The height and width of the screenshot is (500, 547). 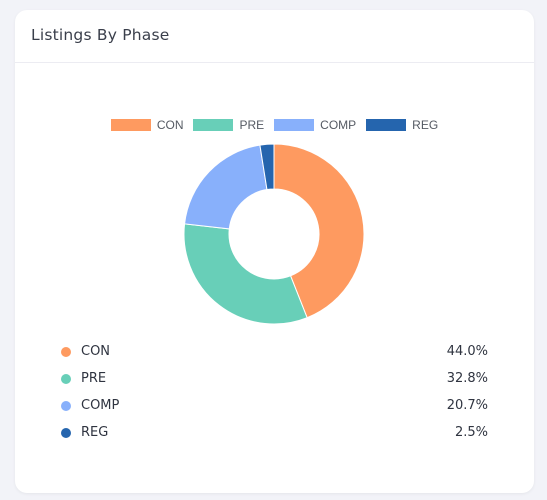 What do you see at coordinates (252, 125) in the screenshot?
I see `legend-label: PRE` at bounding box center [252, 125].